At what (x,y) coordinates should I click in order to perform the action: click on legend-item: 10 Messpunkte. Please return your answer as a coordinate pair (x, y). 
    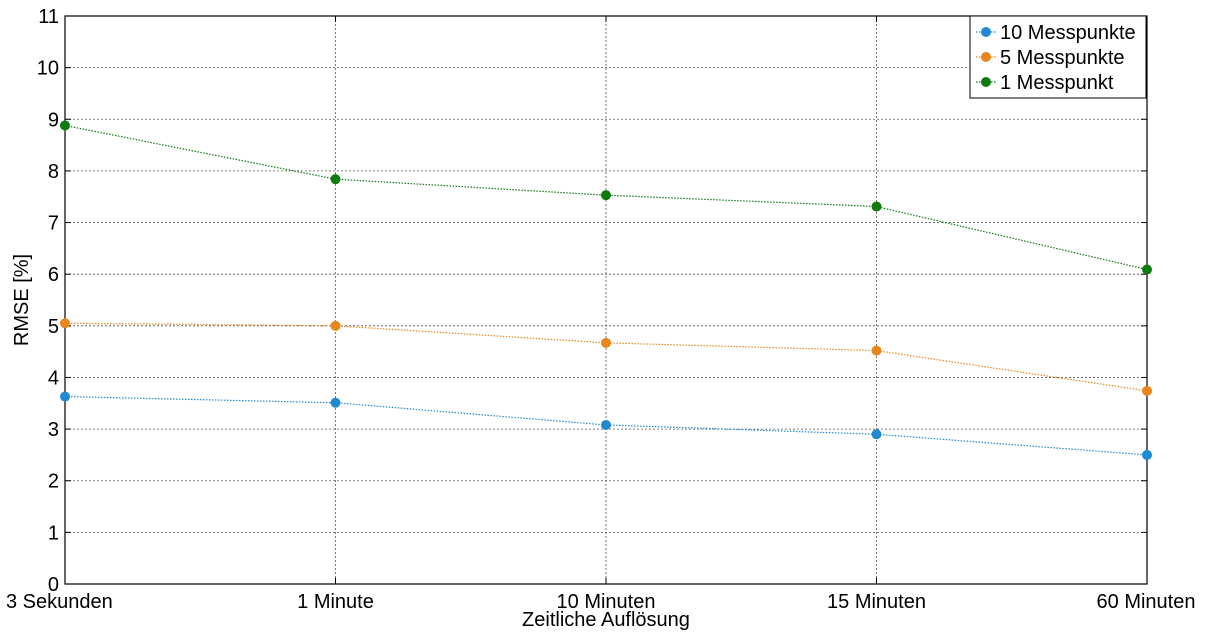
    Looking at the image, I should click on (1056, 33).